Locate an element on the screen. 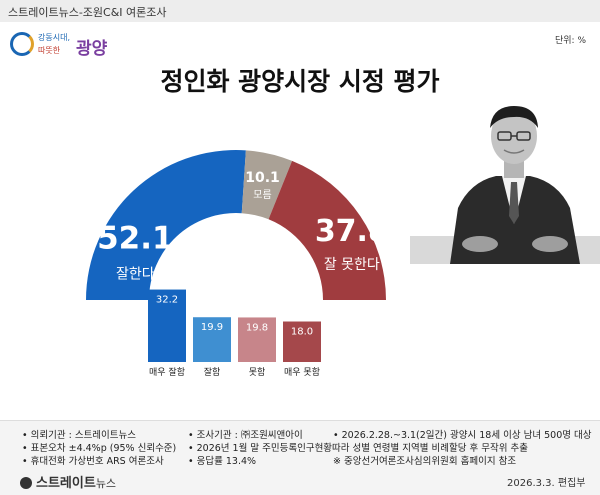  logo-line2: 따뜻한 is located at coordinates (49, 50).